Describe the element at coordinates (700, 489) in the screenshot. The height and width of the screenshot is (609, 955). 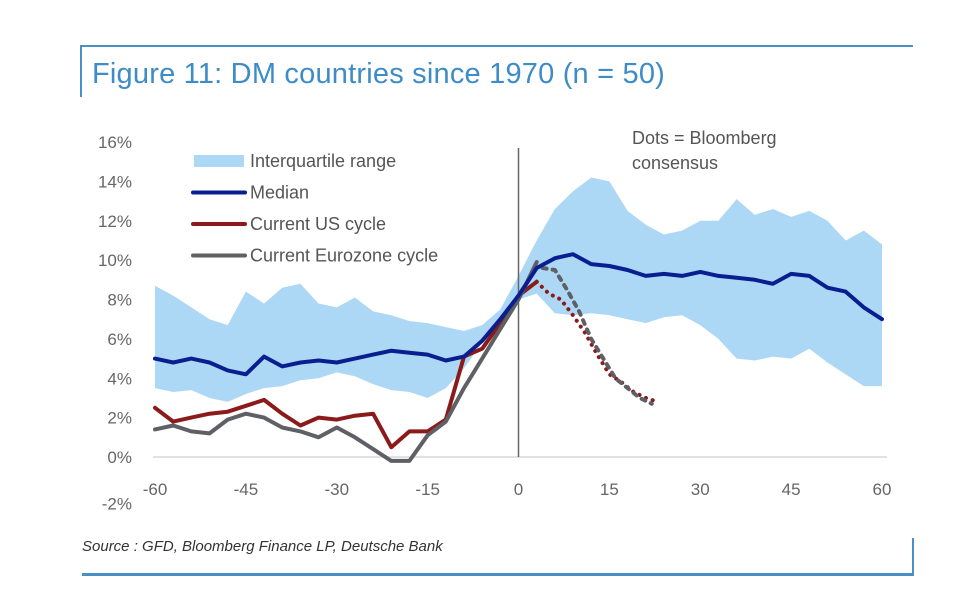
I see `x-tick-label: 30` at that location.